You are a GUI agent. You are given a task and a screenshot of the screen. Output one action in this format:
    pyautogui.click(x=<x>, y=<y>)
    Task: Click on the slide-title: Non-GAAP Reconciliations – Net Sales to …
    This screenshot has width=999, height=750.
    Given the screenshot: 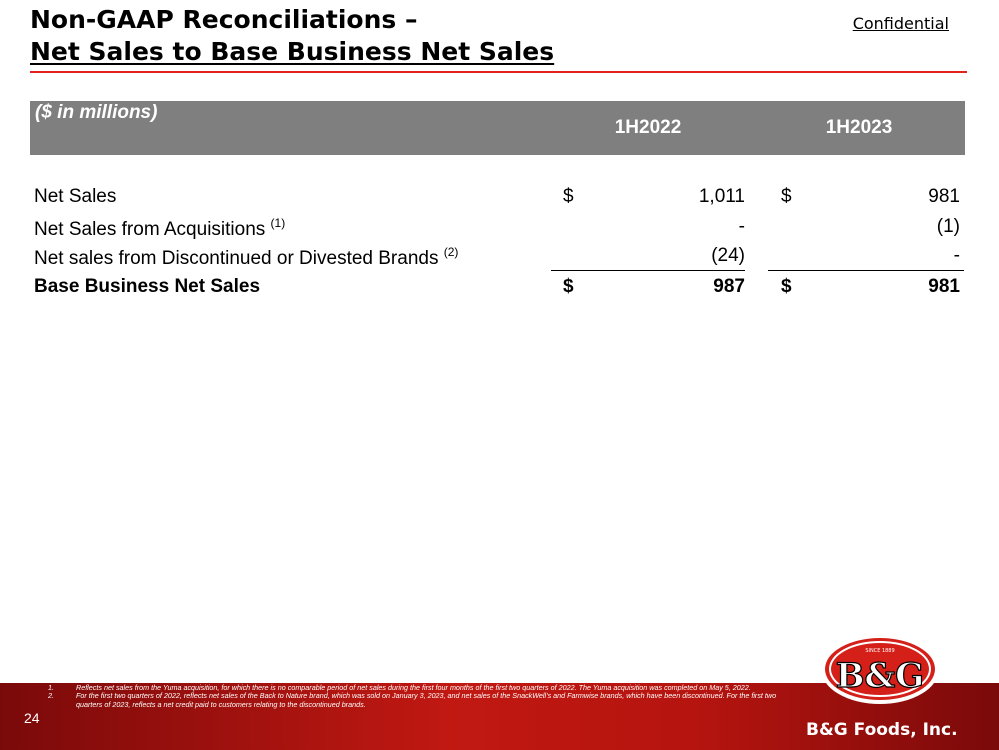 What is the action you would take?
    pyautogui.click(x=292, y=36)
    